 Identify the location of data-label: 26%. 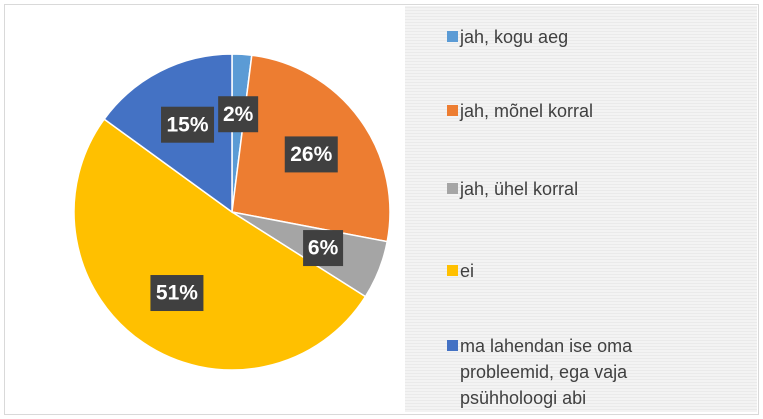
(311, 154).